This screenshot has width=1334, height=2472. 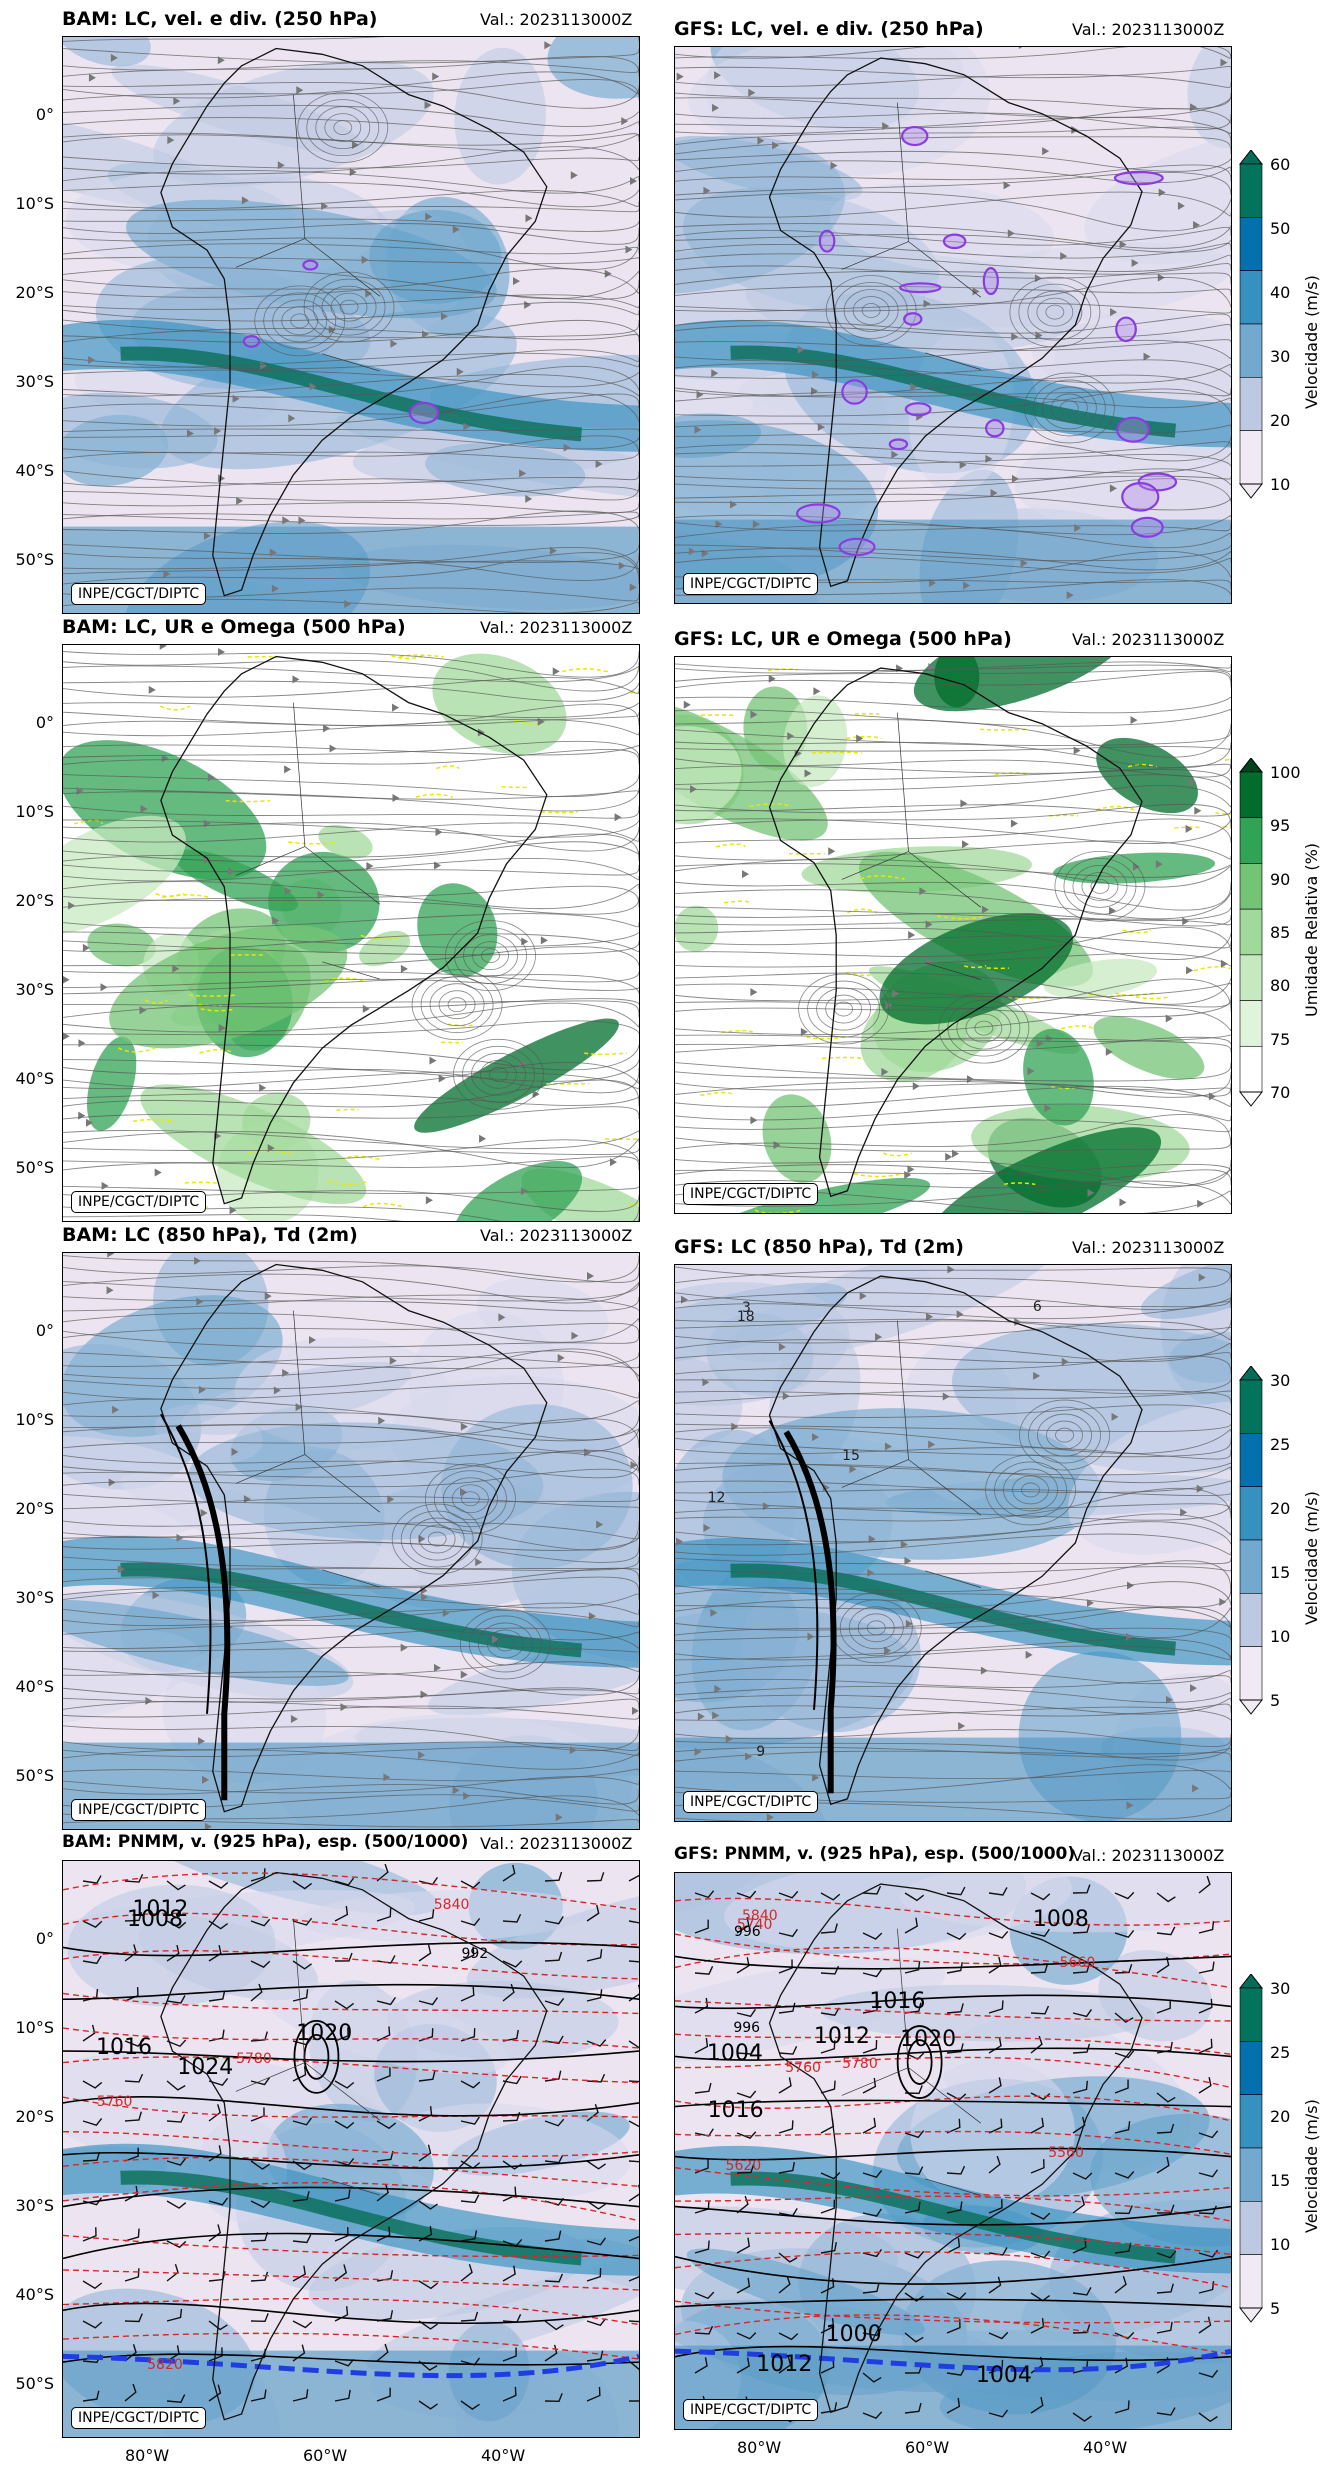 What do you see at coordinates (234, 627) in the screenshot?
I see `panel-title: BAM: LC, UR e Omega (500 hPa)` at bounding box center [234, 627].